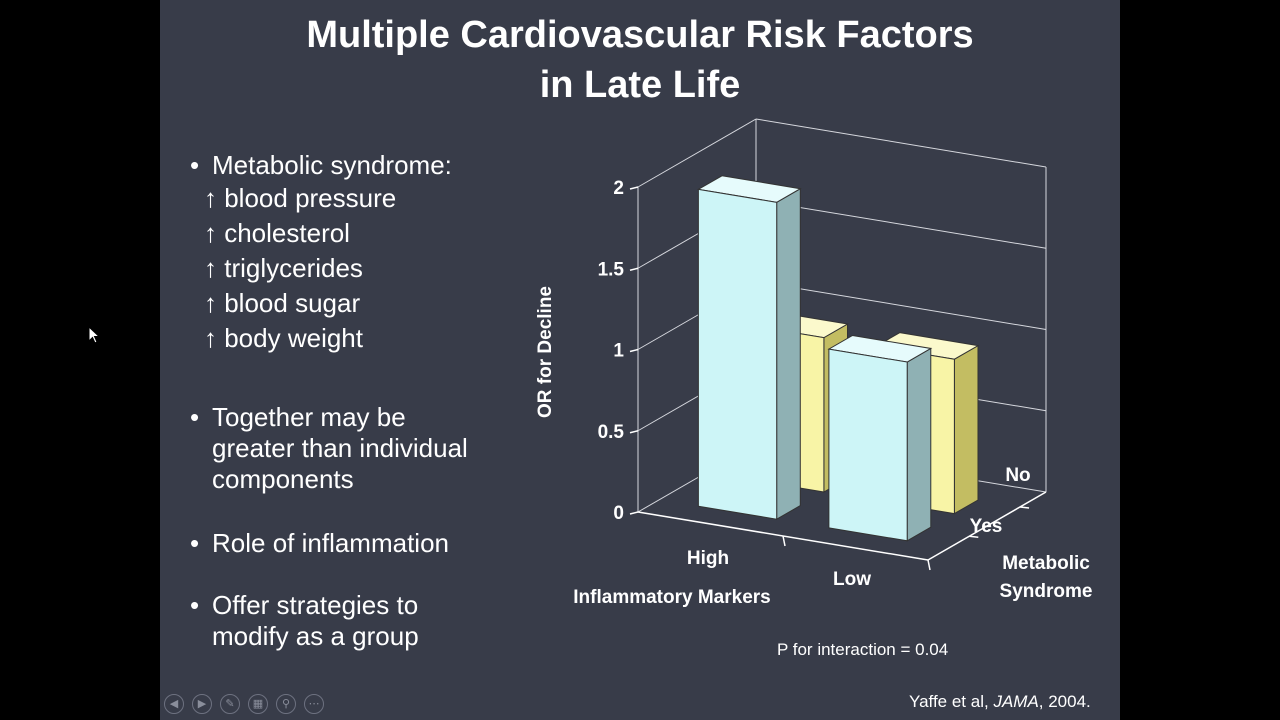 This screenshot has height=720, width=1280. Describe the element at coordinates (1046, 591) in the screenshot. I see `depth-axis-label: Syndrome` at that location.